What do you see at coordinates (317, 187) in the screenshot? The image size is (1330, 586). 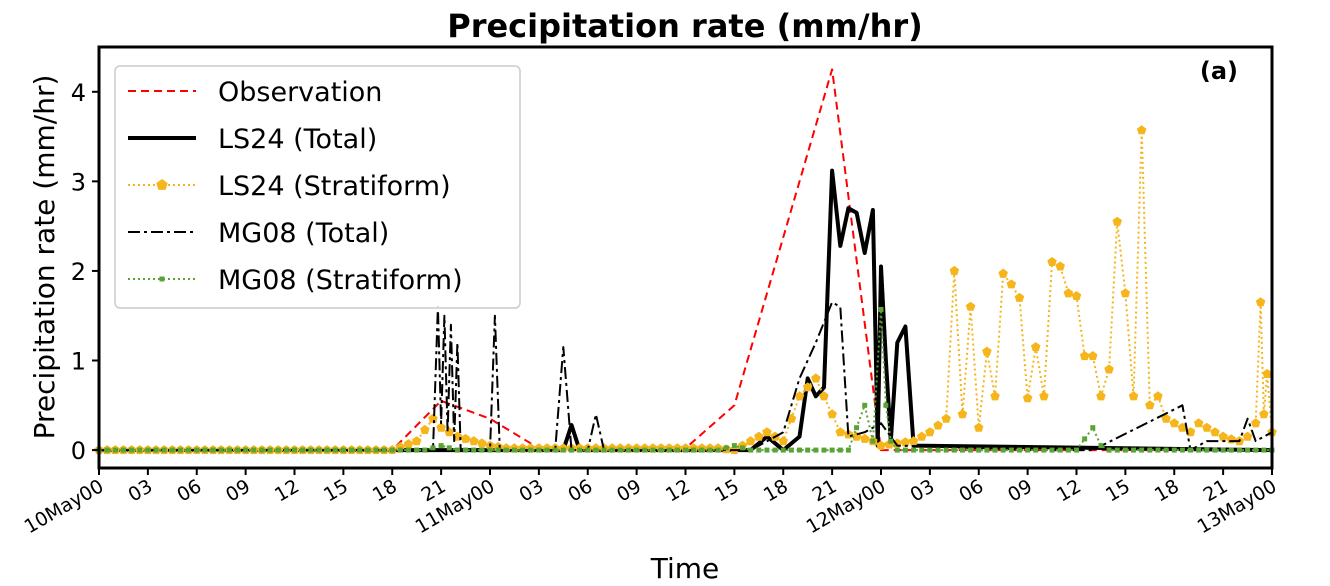 I see `legend-box` at bounding box center [317, 187].